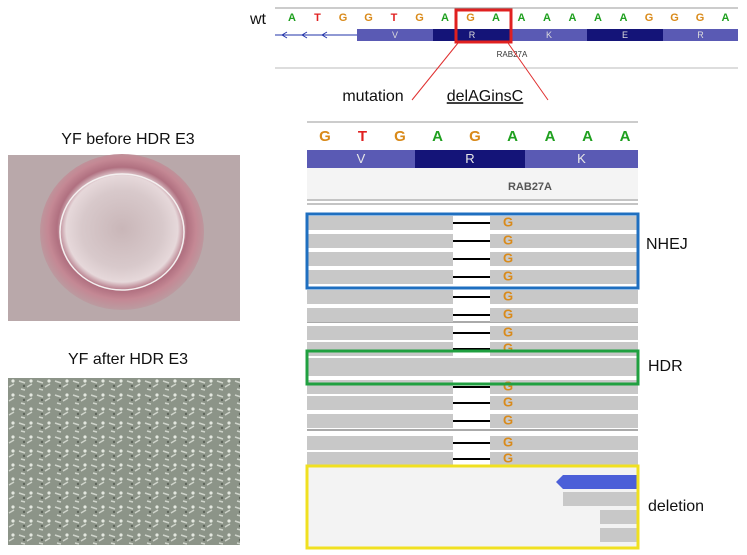 This screenshot has width=747, height=555. I want to click on micrograph-after, so click(124, 461).